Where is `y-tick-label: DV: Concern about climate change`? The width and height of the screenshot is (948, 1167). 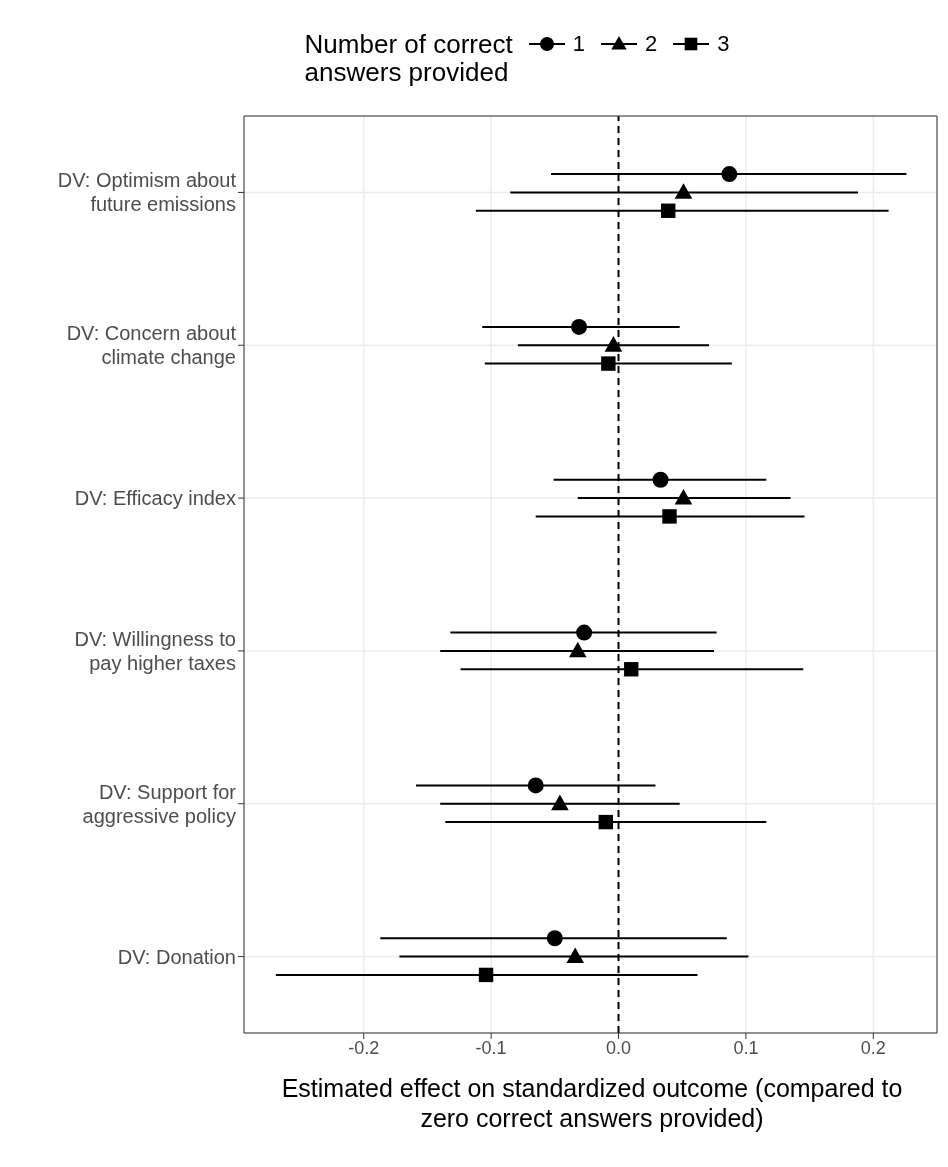
y-tick-label: DV: Concern about climate change is located at coordinates (151, 345).